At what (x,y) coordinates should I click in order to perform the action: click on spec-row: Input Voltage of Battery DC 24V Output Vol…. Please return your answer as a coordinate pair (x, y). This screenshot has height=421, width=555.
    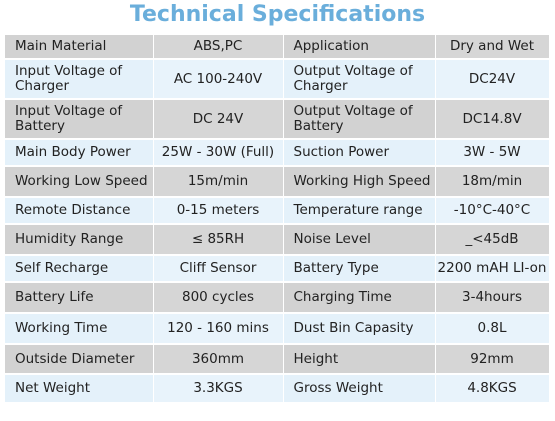
    Looking at the image, I should click on (277, 119).